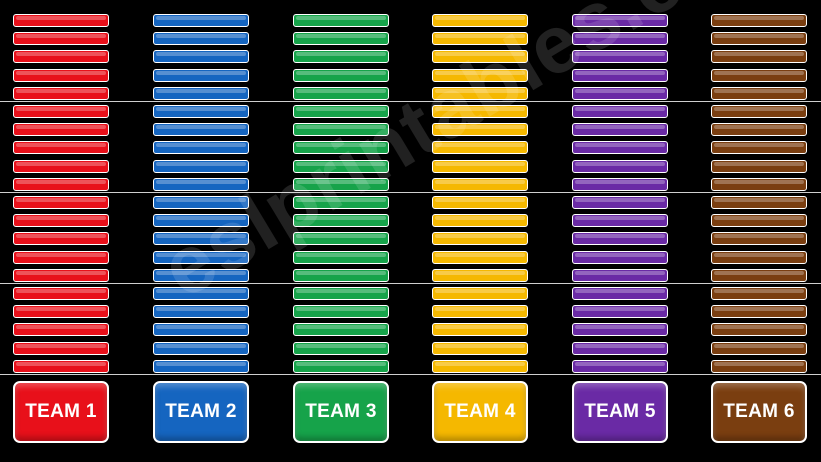  I want to click on team-6-button: TEAM 6, so click(759, 412).